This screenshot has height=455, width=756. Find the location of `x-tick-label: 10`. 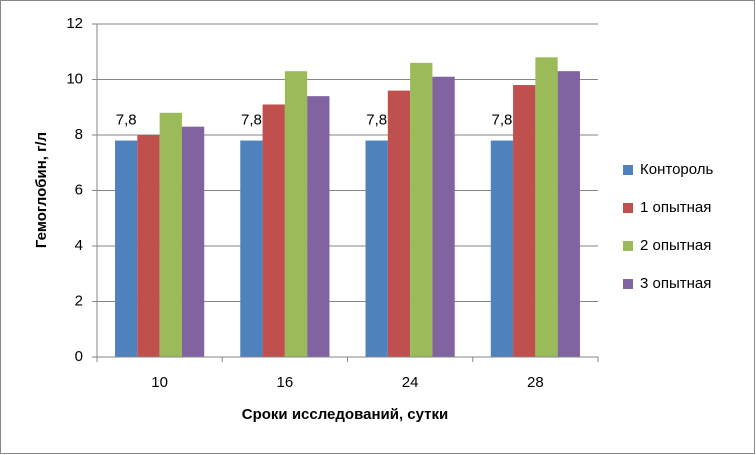

x-tick-label: 10 is located at coordinates (159, 382).